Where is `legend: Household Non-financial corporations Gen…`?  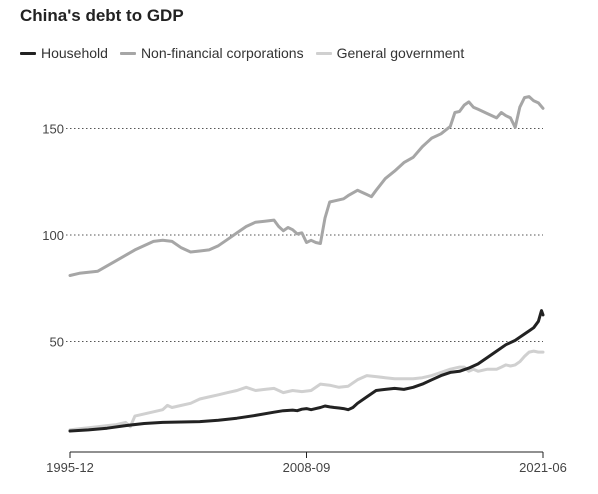 legend: Household Non-financial corporations Gen… is located at coordinates (248, 53).